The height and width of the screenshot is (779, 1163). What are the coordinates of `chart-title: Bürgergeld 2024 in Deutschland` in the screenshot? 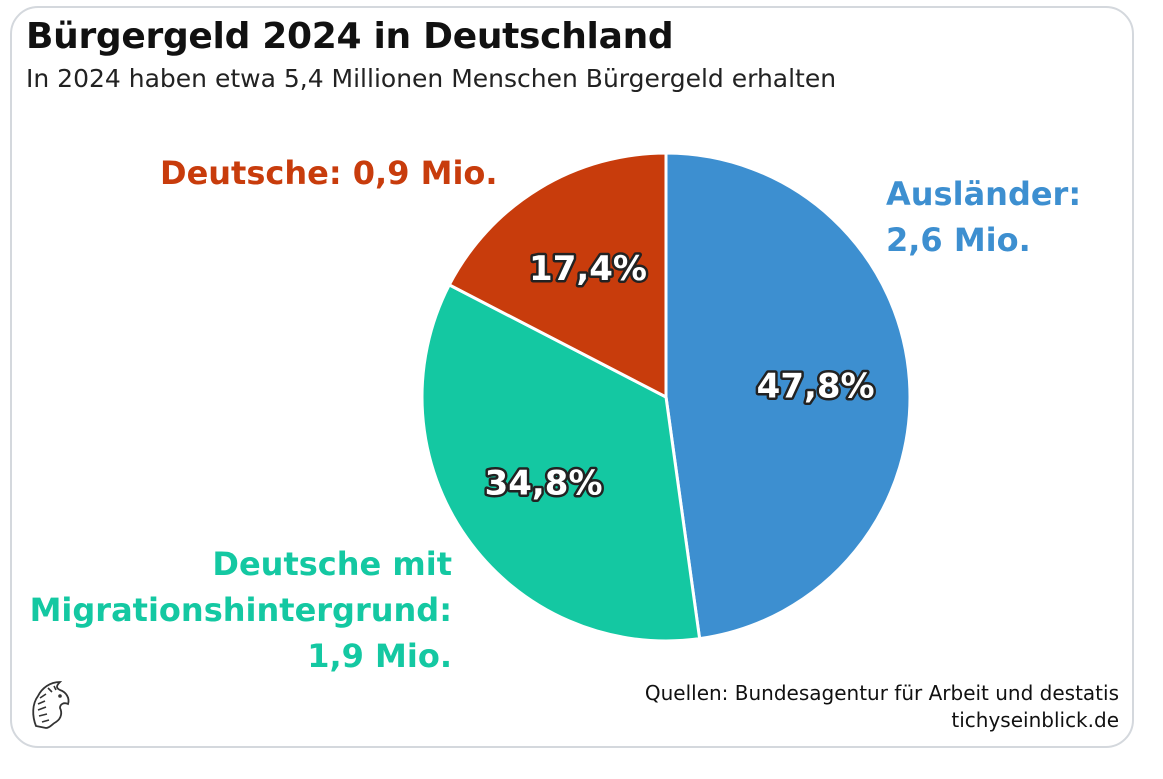 It's located at (350, 36).